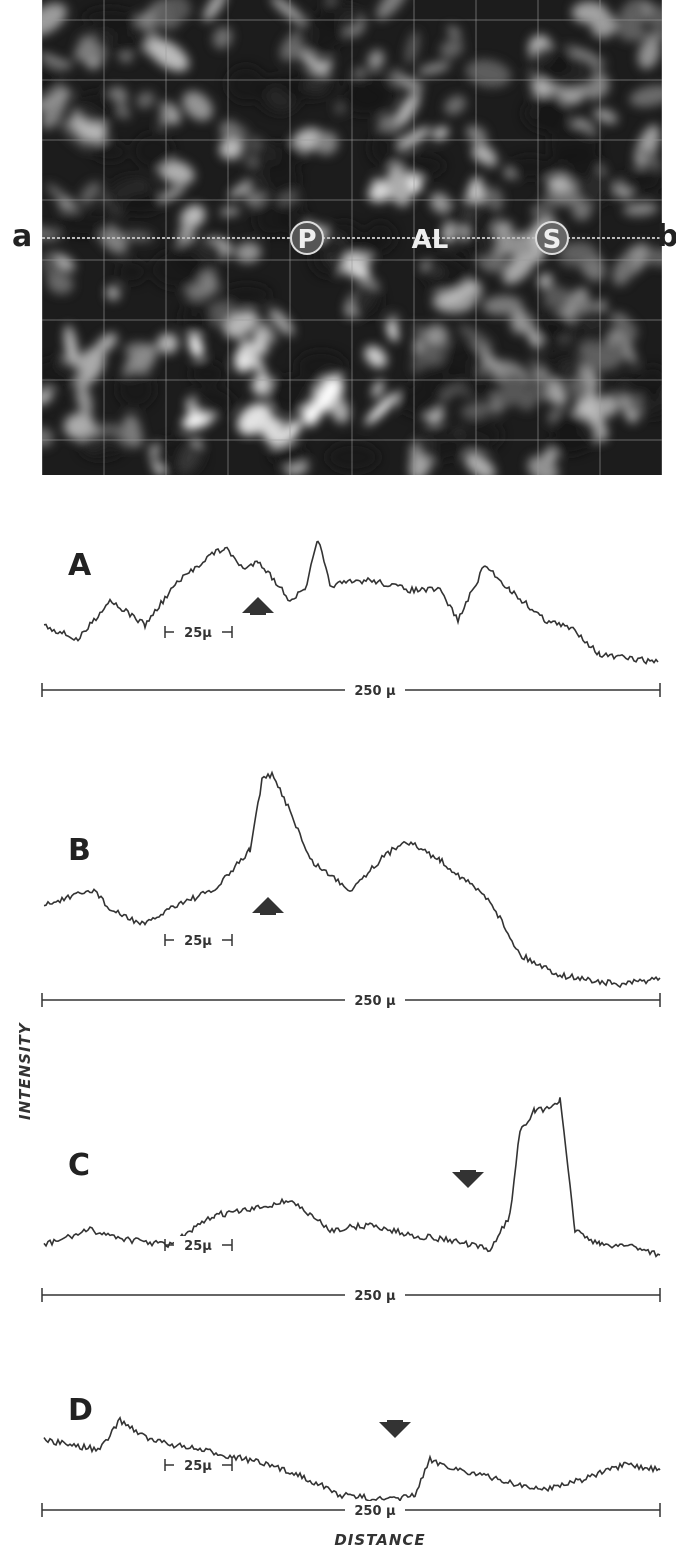  I want to click on span-label-bg, so click(375, 1000).